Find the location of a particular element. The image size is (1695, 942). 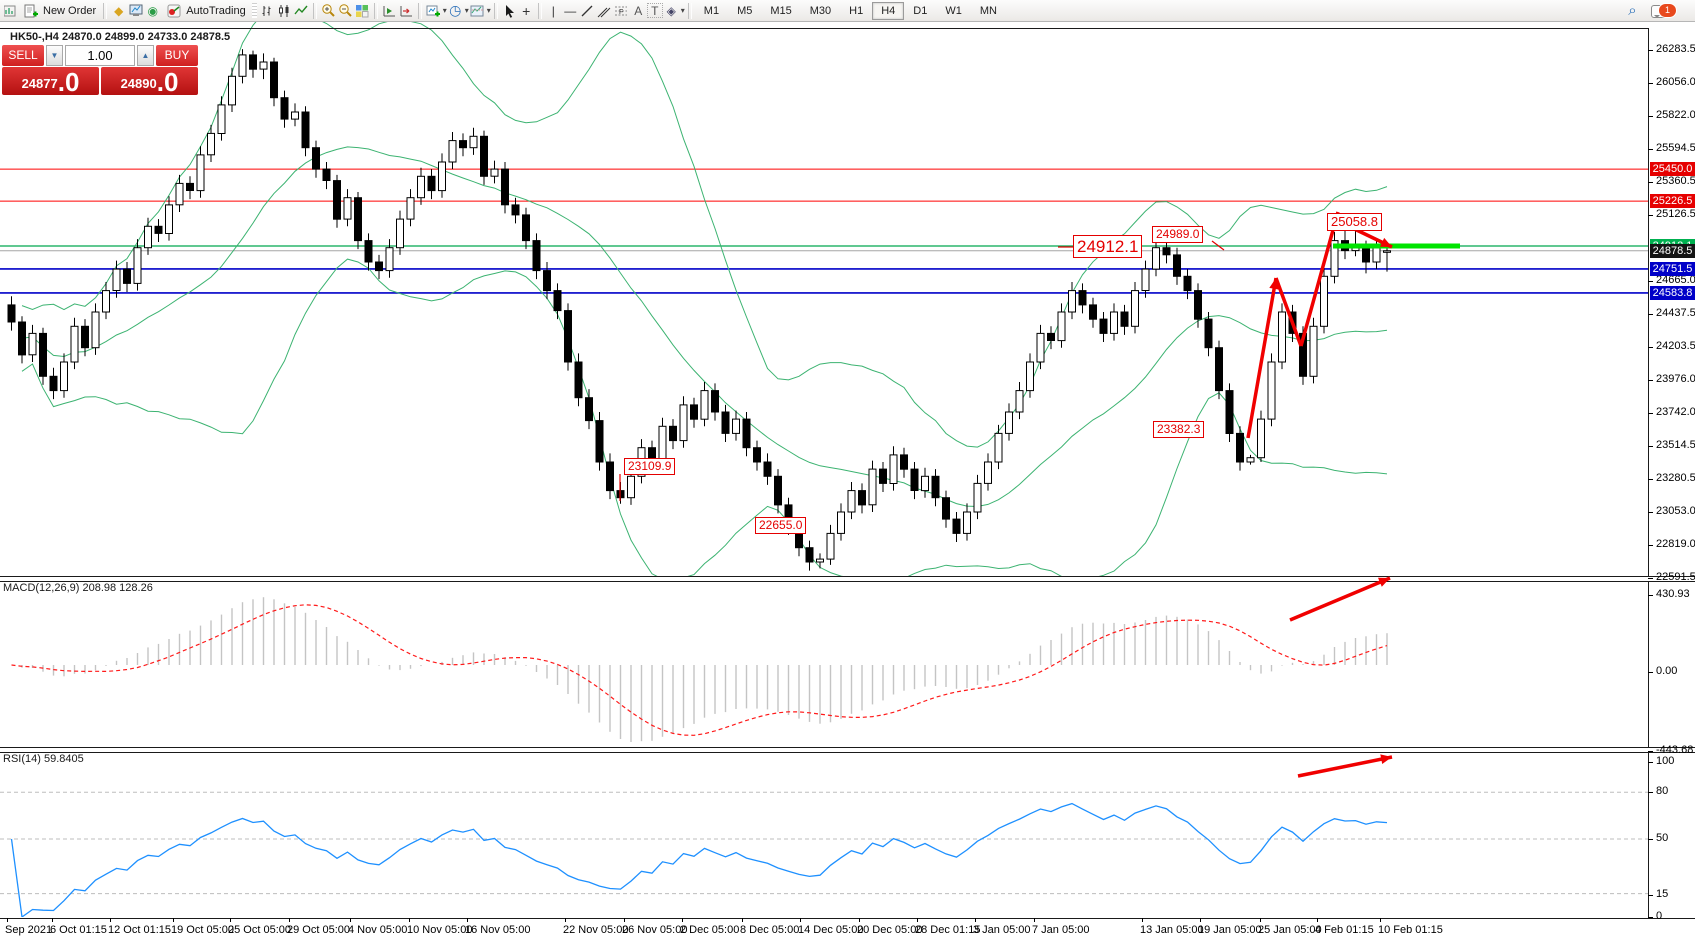

timeframe-W1: W1 is located at coordinates (953, 10).